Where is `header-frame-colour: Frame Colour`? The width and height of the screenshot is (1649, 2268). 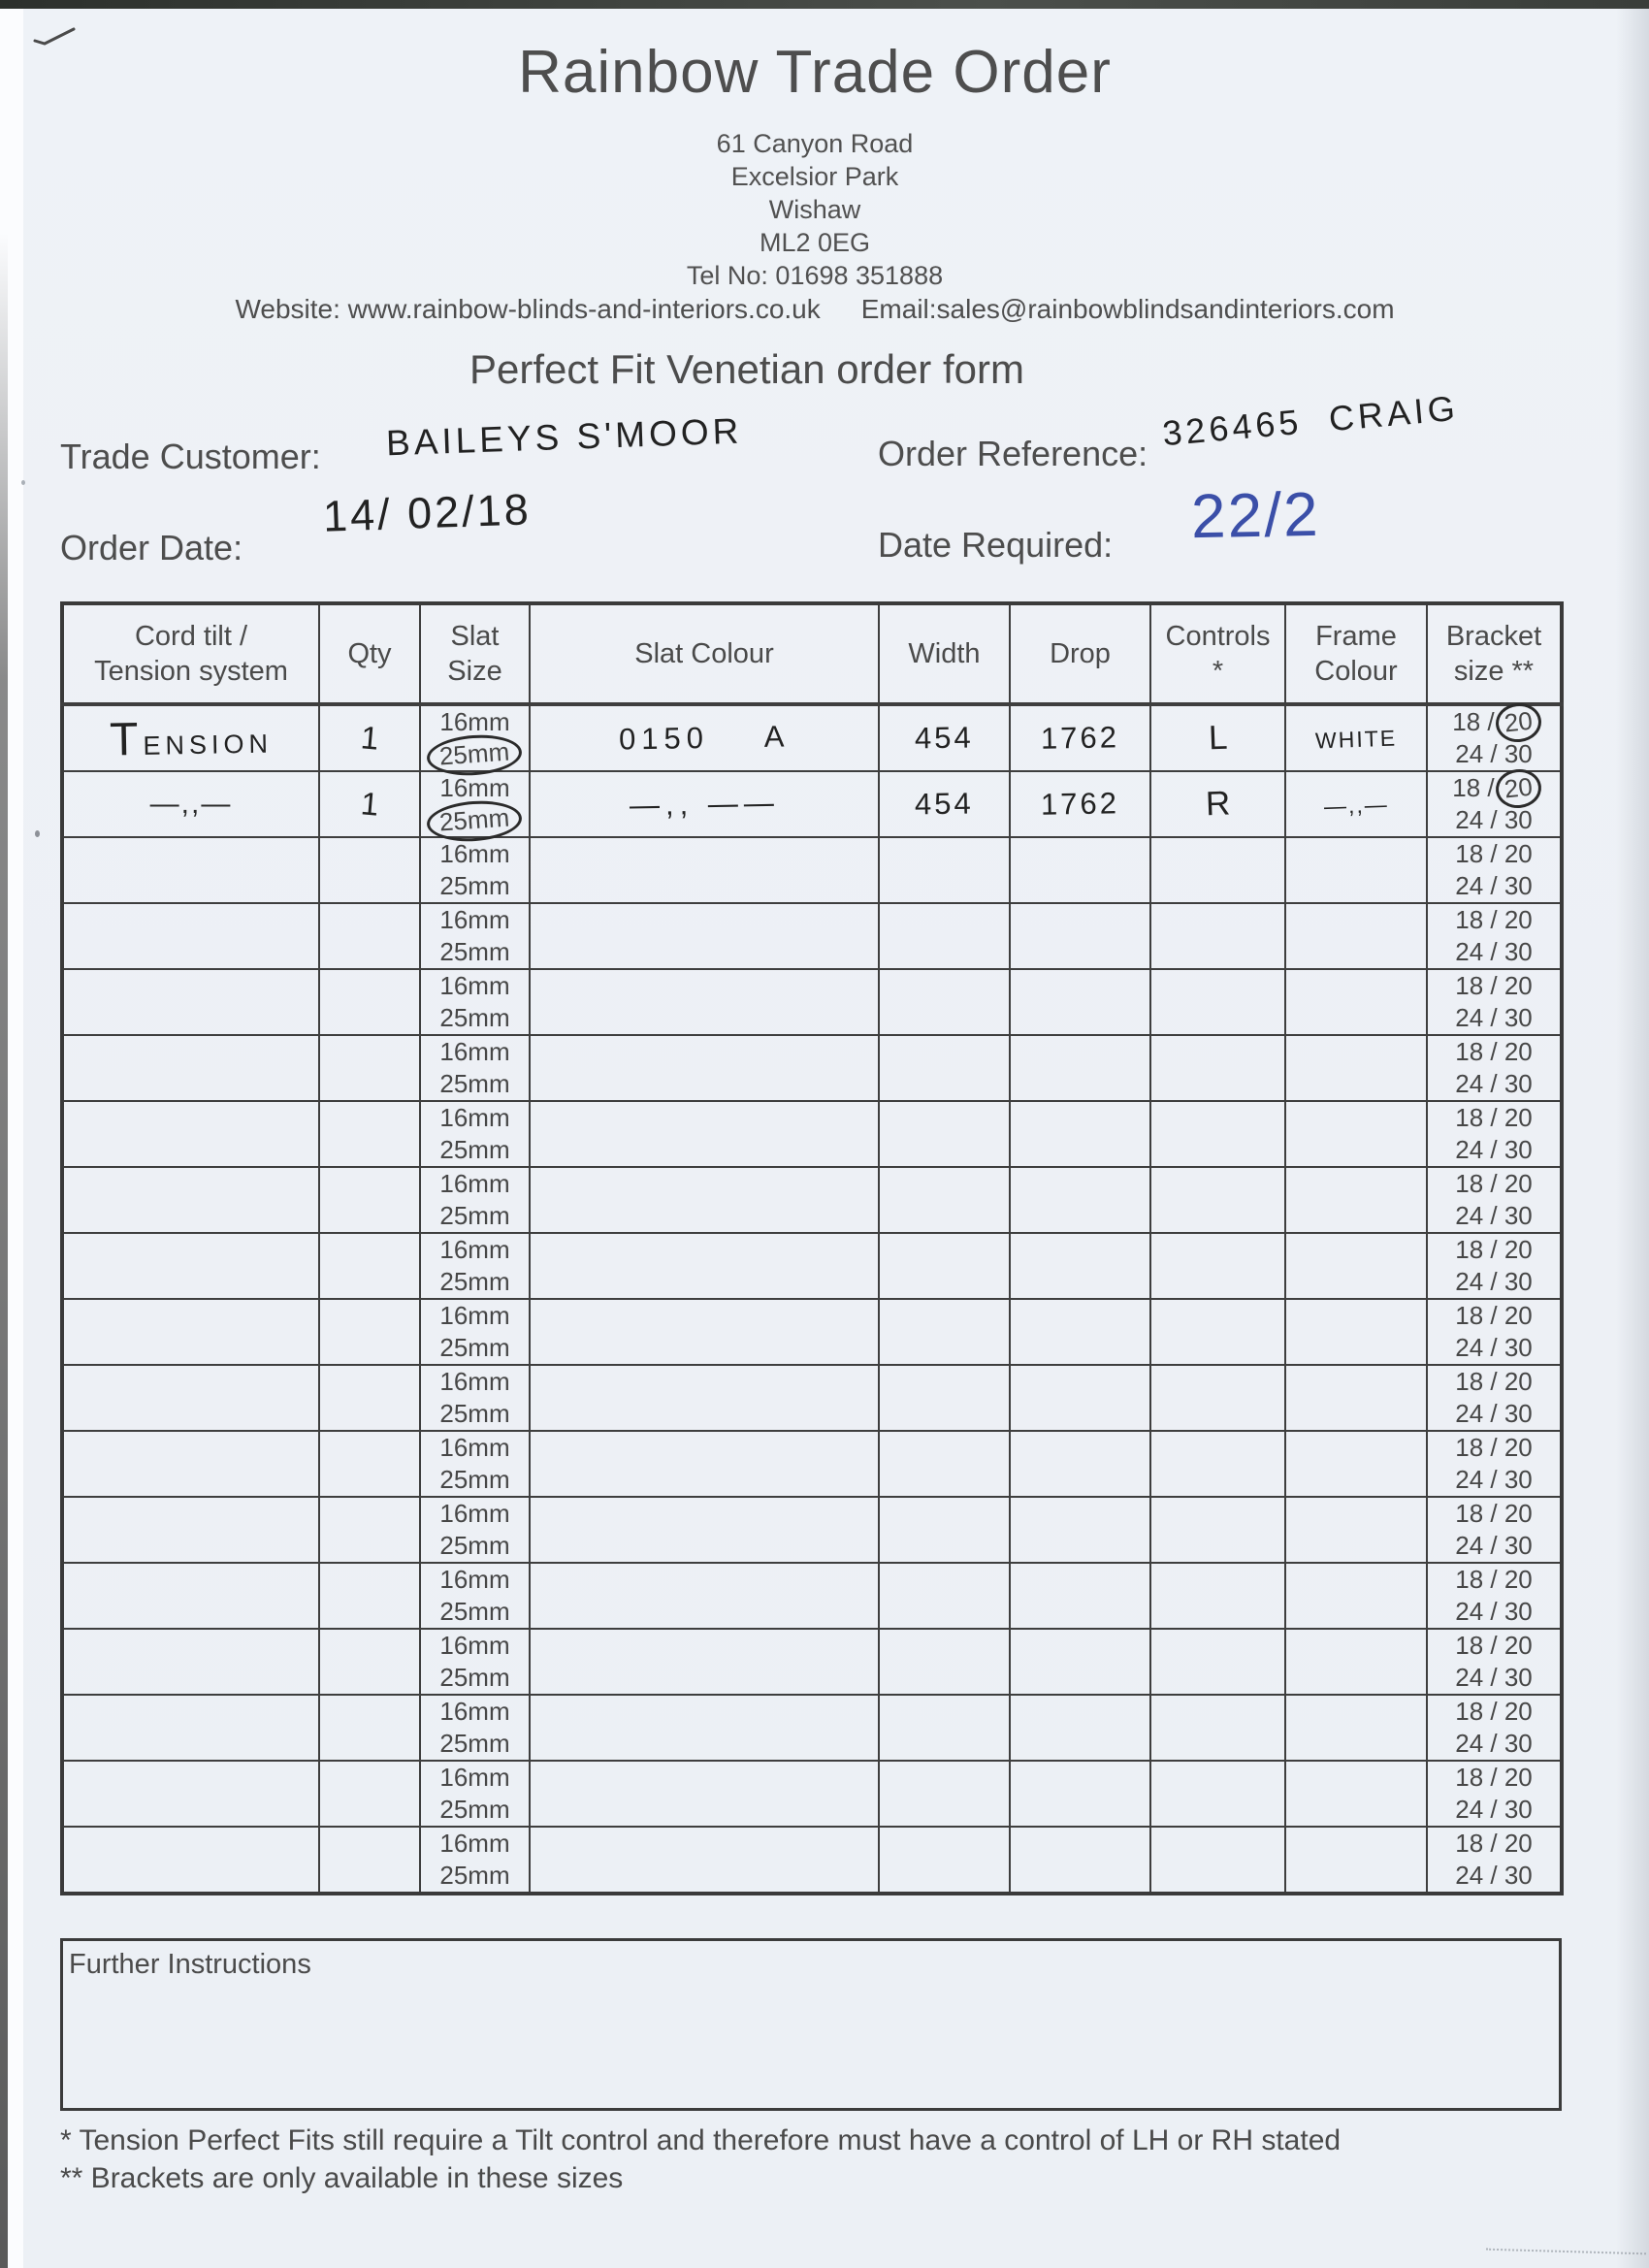 header-frame-colour: Frame Colour is located at coordinates (1356, 654).